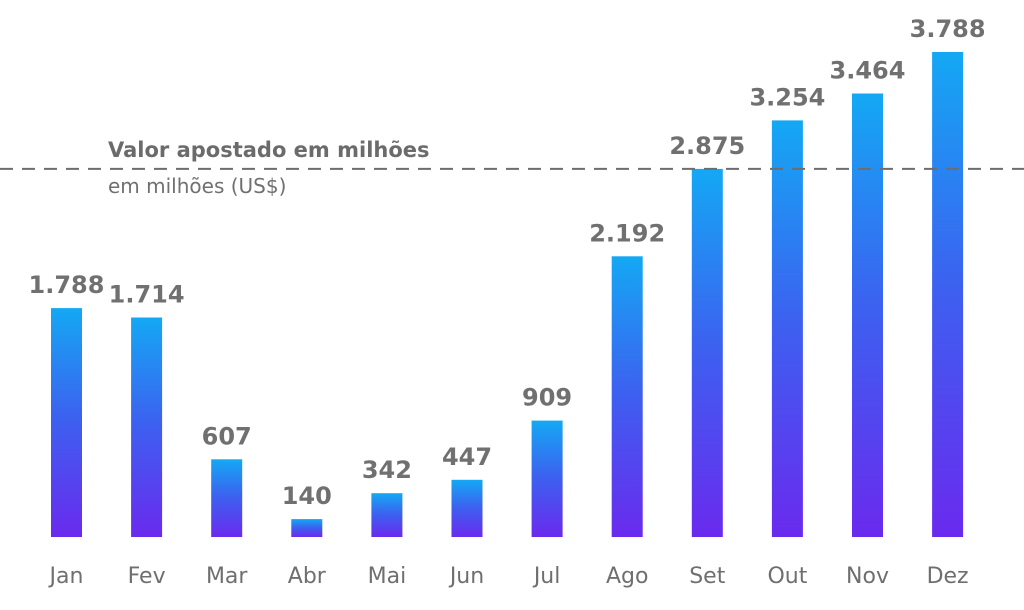  I want to click on data-label-abr: 140, so click(307, 496).